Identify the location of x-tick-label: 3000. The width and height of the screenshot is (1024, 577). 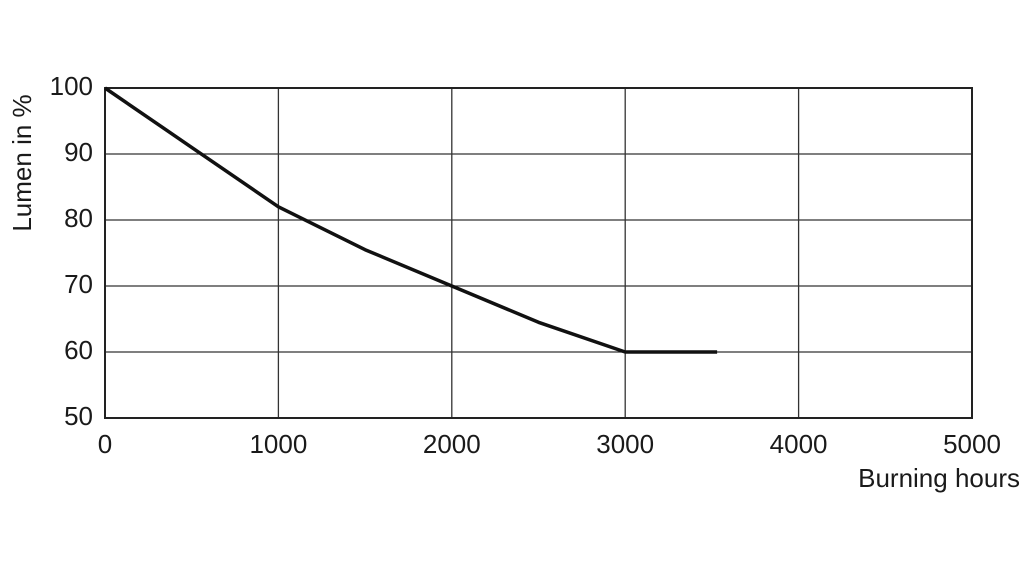
(625, 444).